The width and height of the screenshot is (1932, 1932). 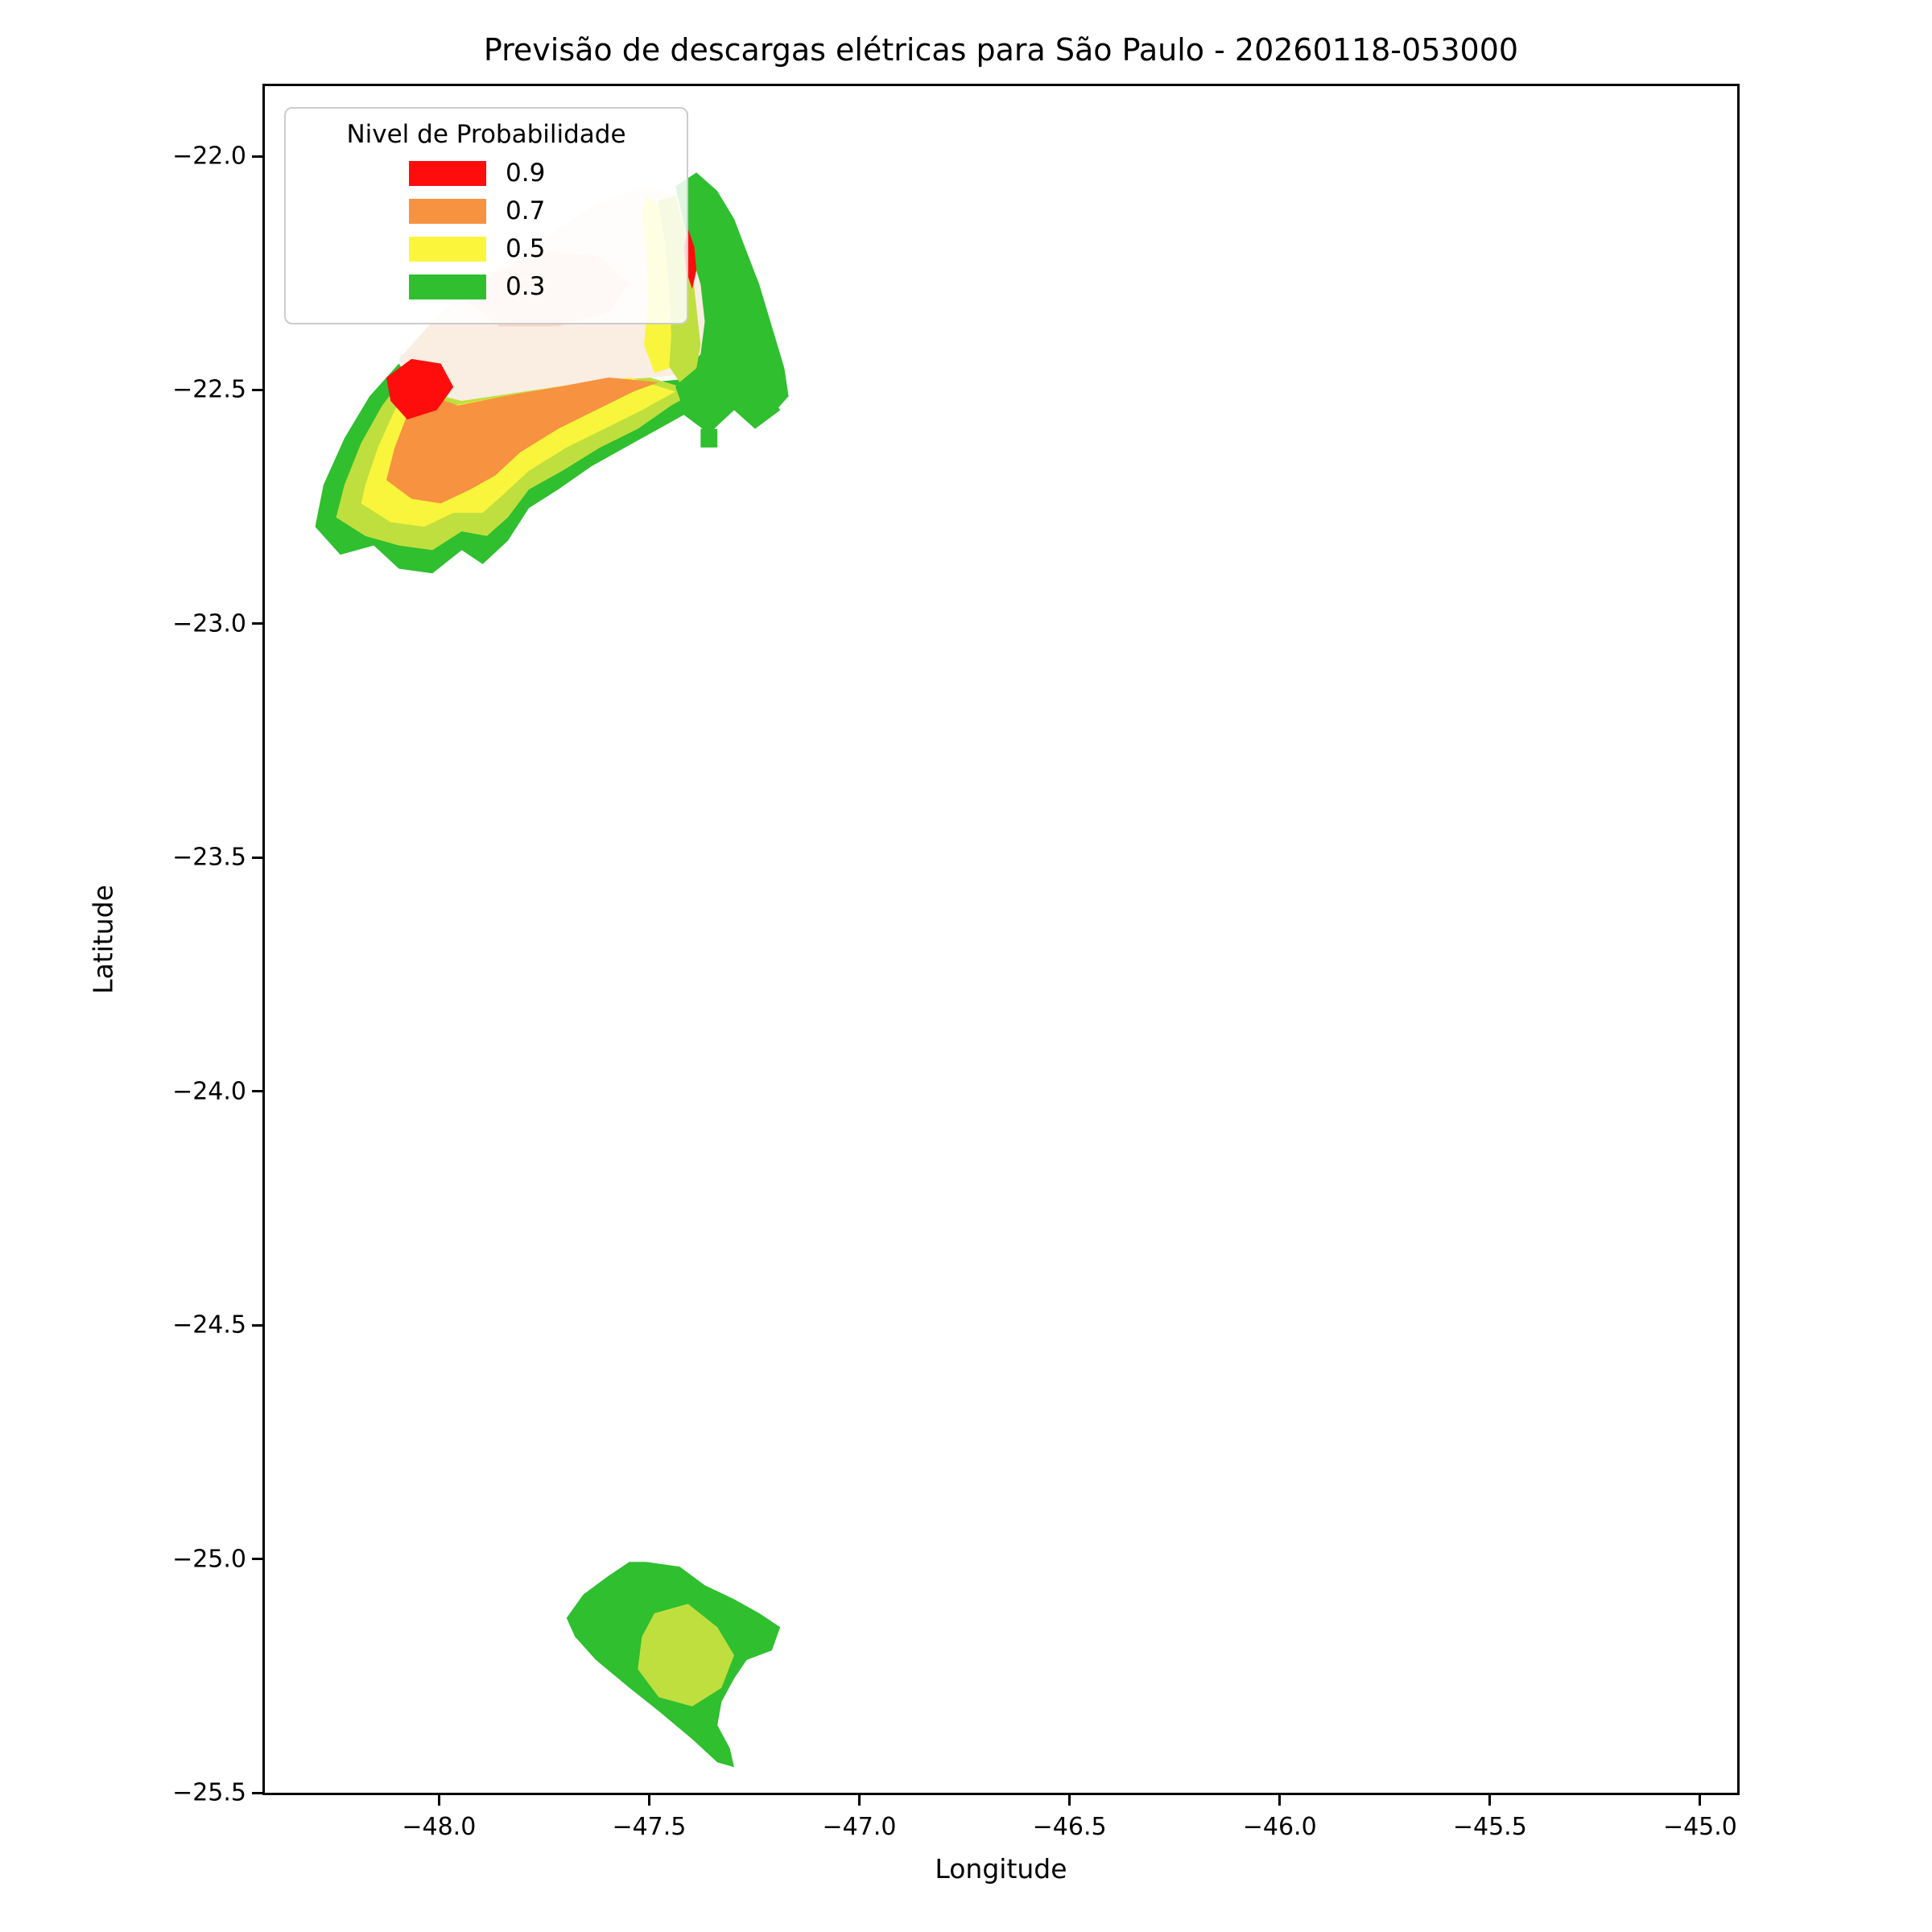 I want to click on marker-green-dot, so click(x=738, y=298).